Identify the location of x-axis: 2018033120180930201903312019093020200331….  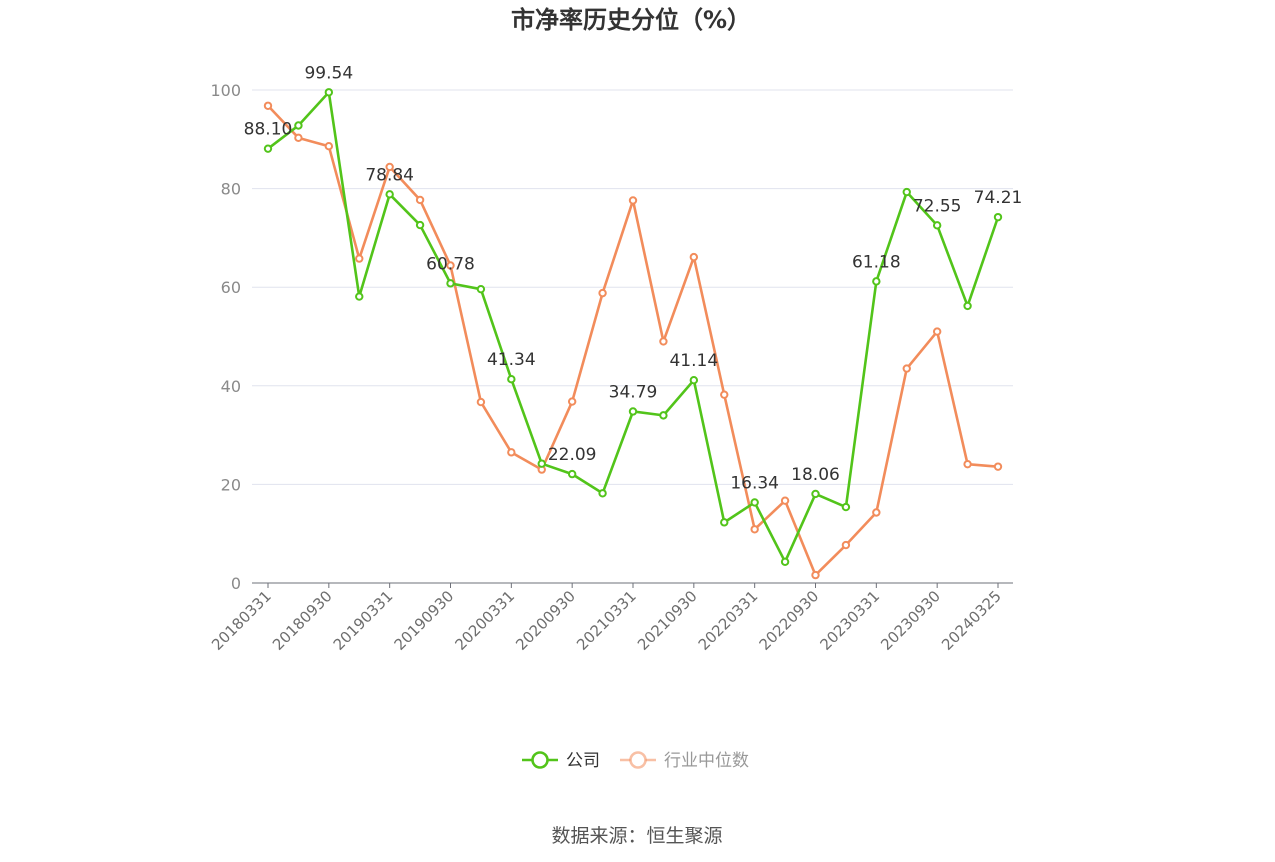
(610, 618).